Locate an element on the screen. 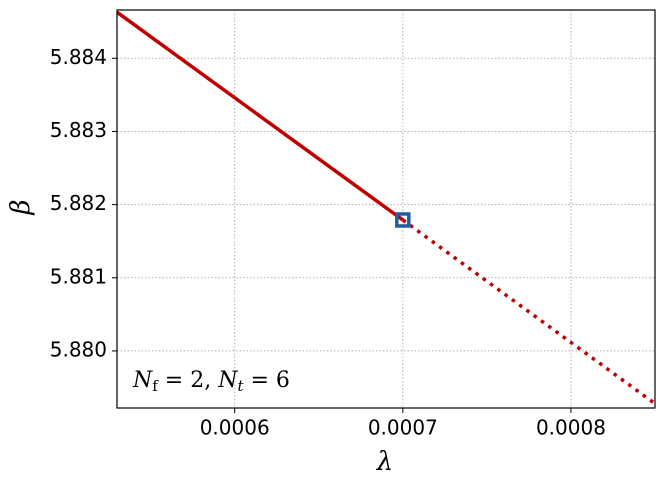  y-tick-label: 5.882 is located at coordinates (78, 203).